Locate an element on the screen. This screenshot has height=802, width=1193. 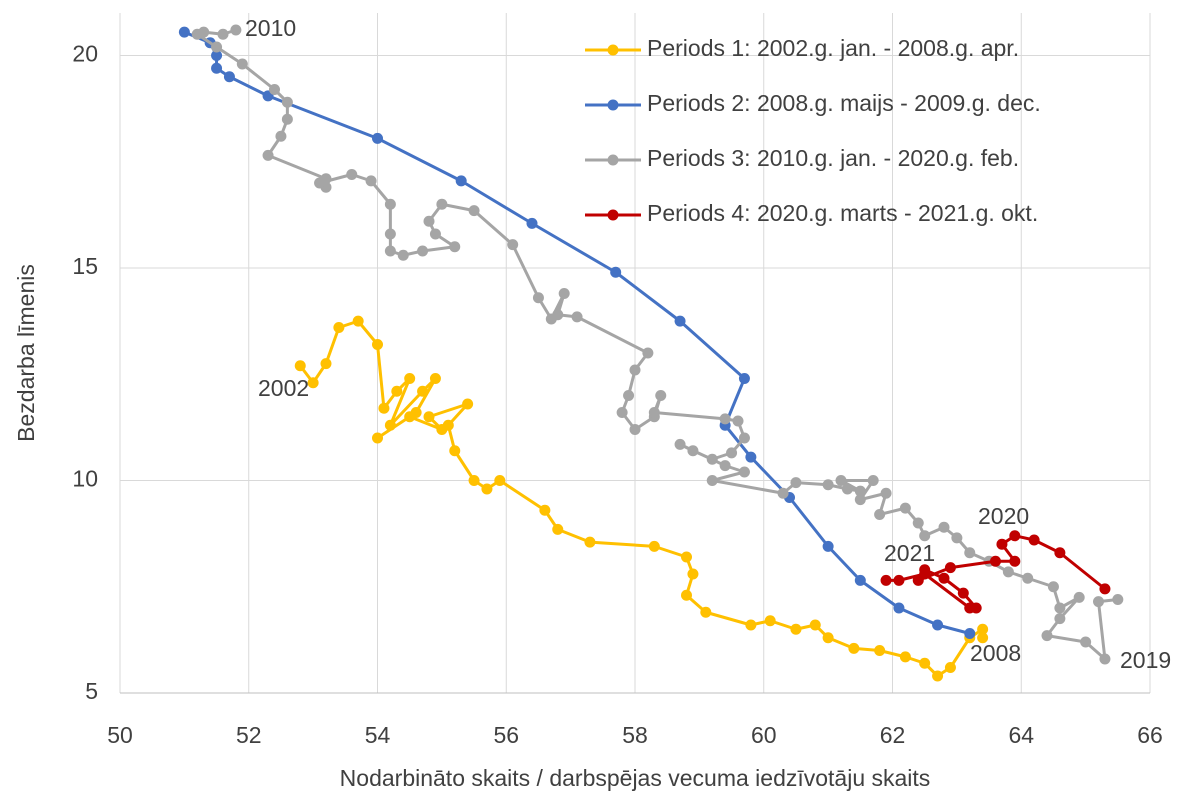
legend-label: Periods 3: 2010.g. jan. - 2020.g. feb. is located at coordinates (833, 158).